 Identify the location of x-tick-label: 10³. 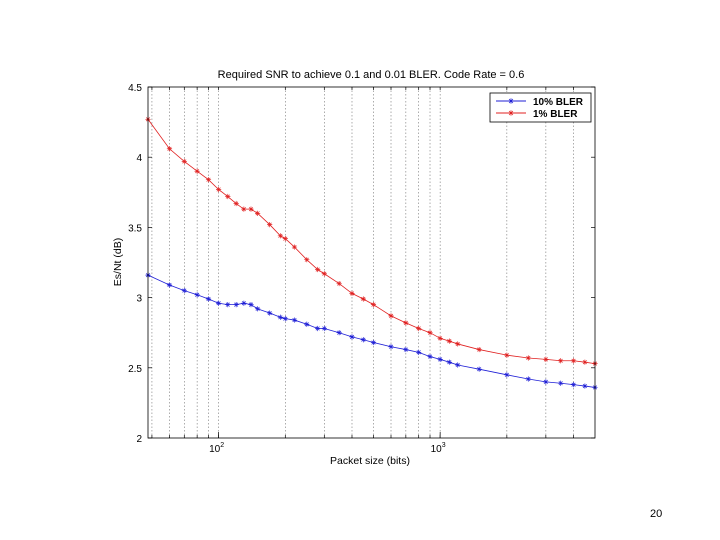
(438, 448).